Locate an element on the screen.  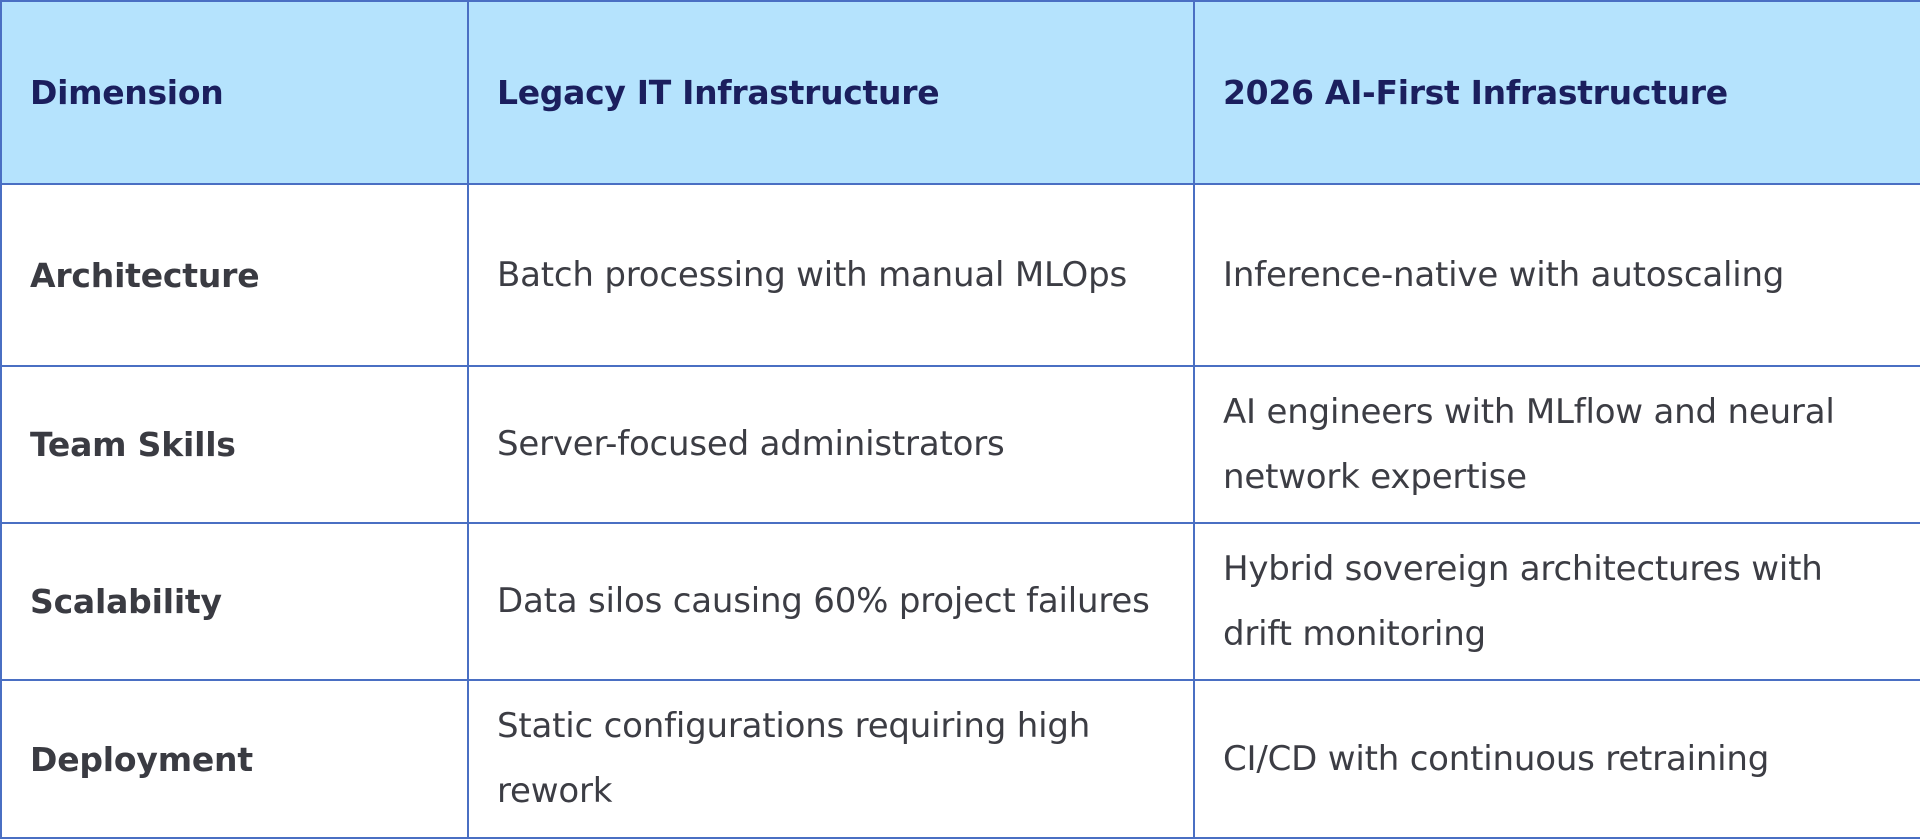
legacy-cell: Data silos causing 60% project failures is located at coordinates (831, 601).